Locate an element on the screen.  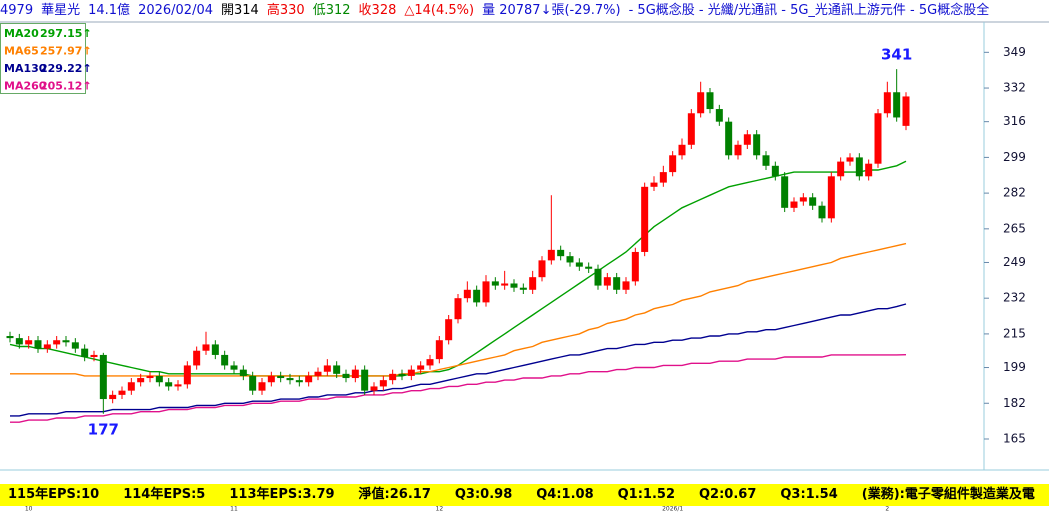
footer-item: Q3:0.98 is located at coordinates (483, 494).